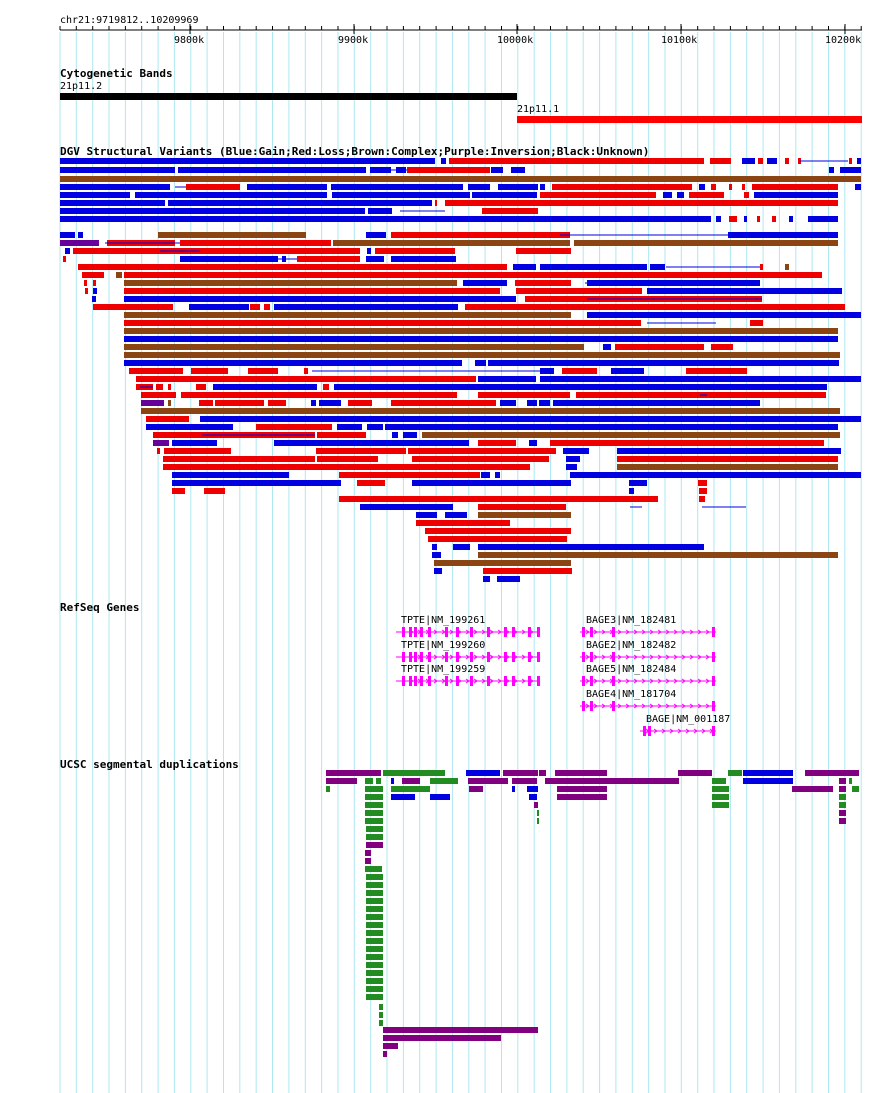 This screenshot has width=890, height=1093. What do you see at coordinates (443, 645) in the screenshot?
I see `gene-label-tpte-nm-199260: TPTE|NM_199260` at bounding box center [443, 645].